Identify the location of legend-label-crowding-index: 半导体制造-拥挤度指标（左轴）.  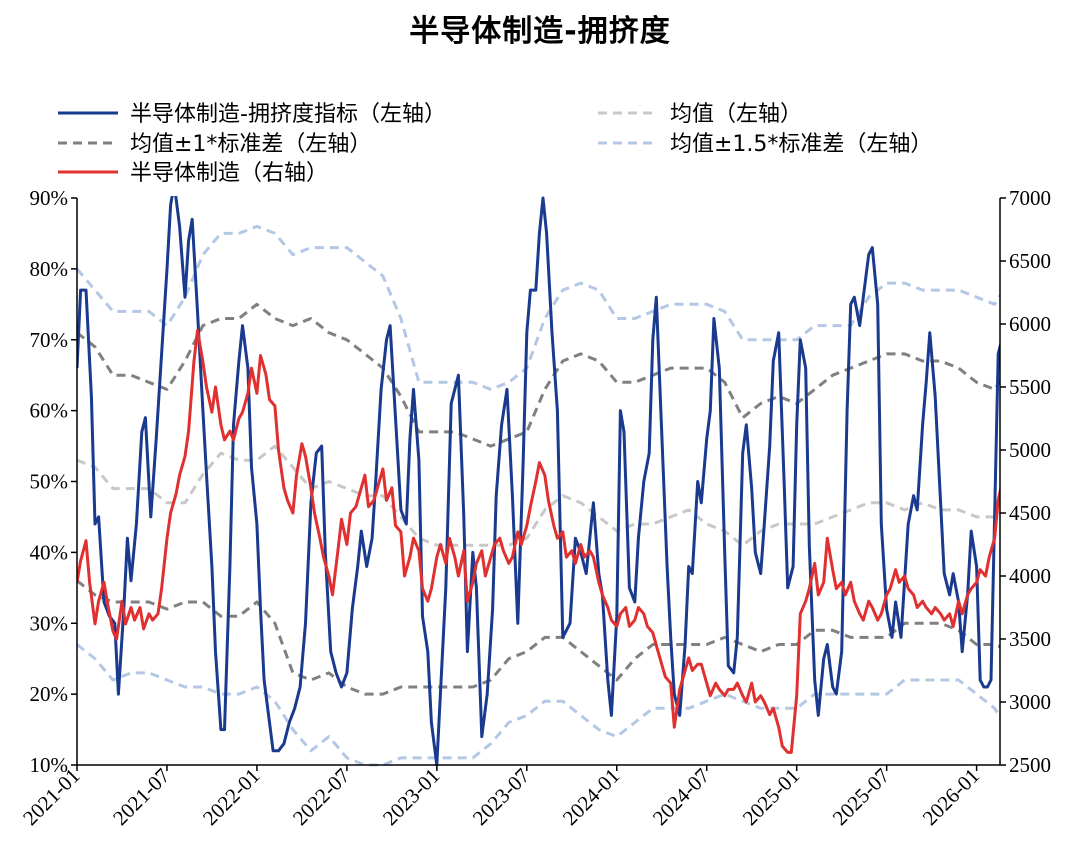
(288, 114).